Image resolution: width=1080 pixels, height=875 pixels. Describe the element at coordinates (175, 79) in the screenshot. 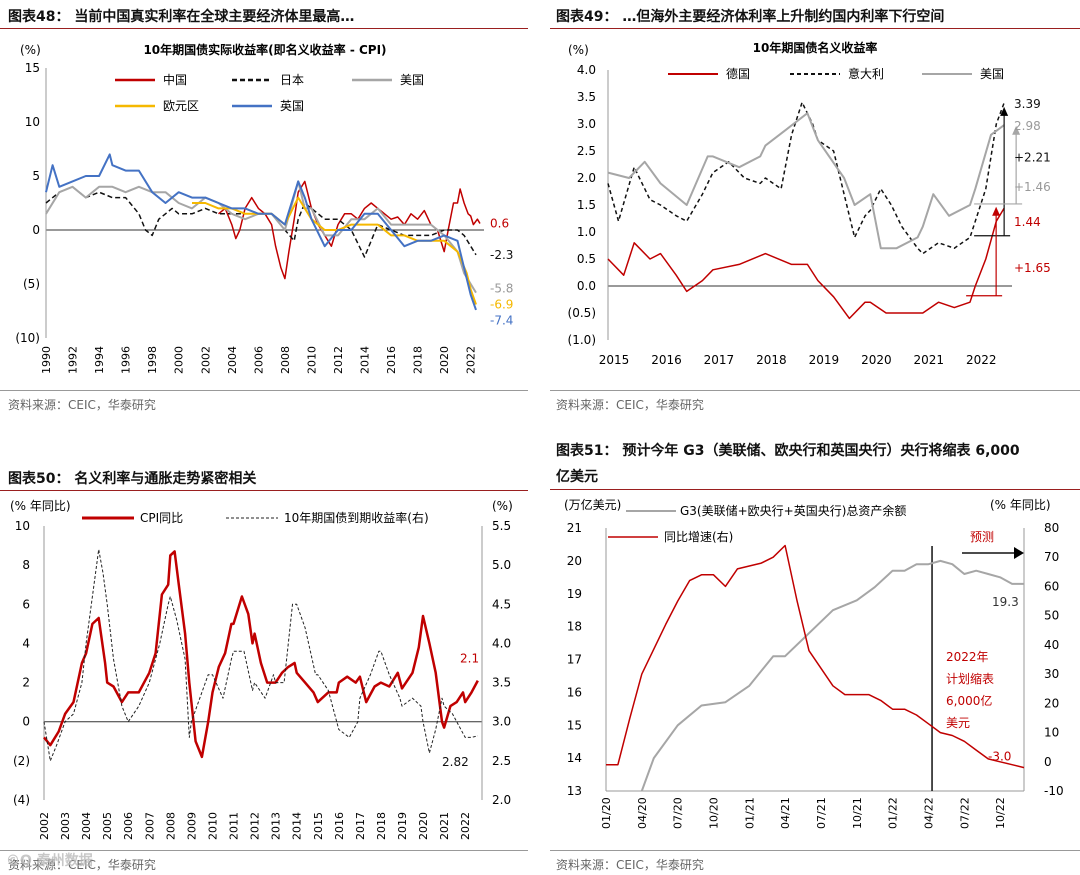

I see `chart48-legend-label-0: 中国` at that location.